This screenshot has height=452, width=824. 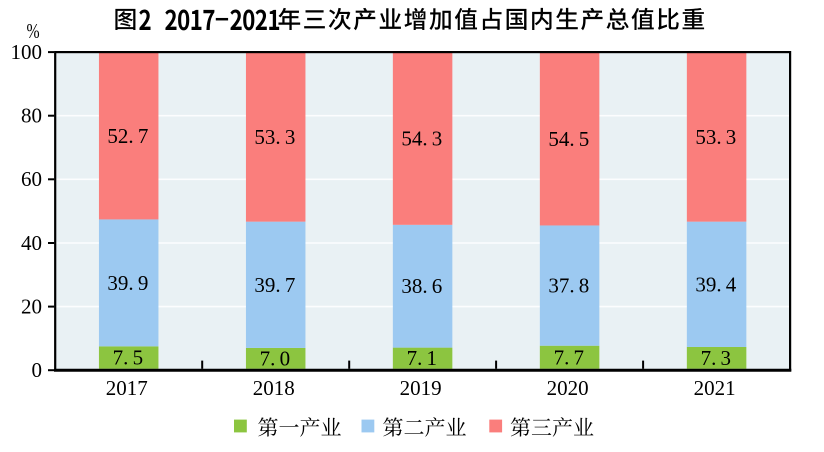 What do you see at coordinates (31, 243) in the screenshot?
I see `svg-text: 40` at bounding box center [31, 243].